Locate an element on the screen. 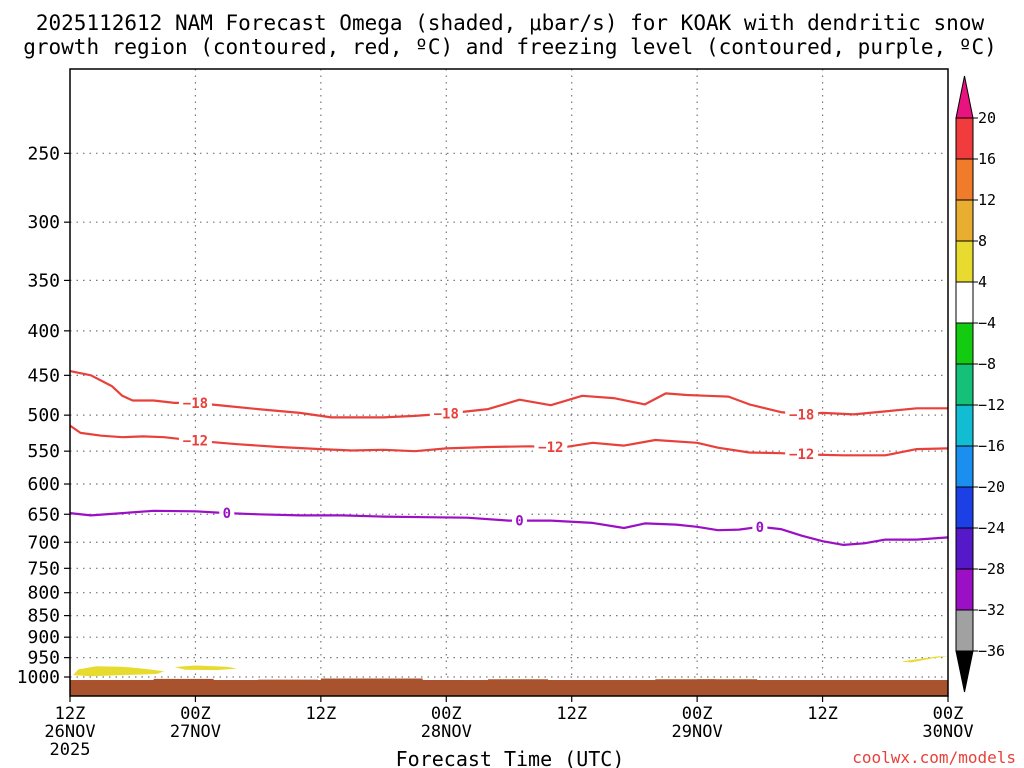 The width and height of the screenshot is (1024, 768). x-tick-label-0-1: 26NOV is located at coordinates (69, 732).